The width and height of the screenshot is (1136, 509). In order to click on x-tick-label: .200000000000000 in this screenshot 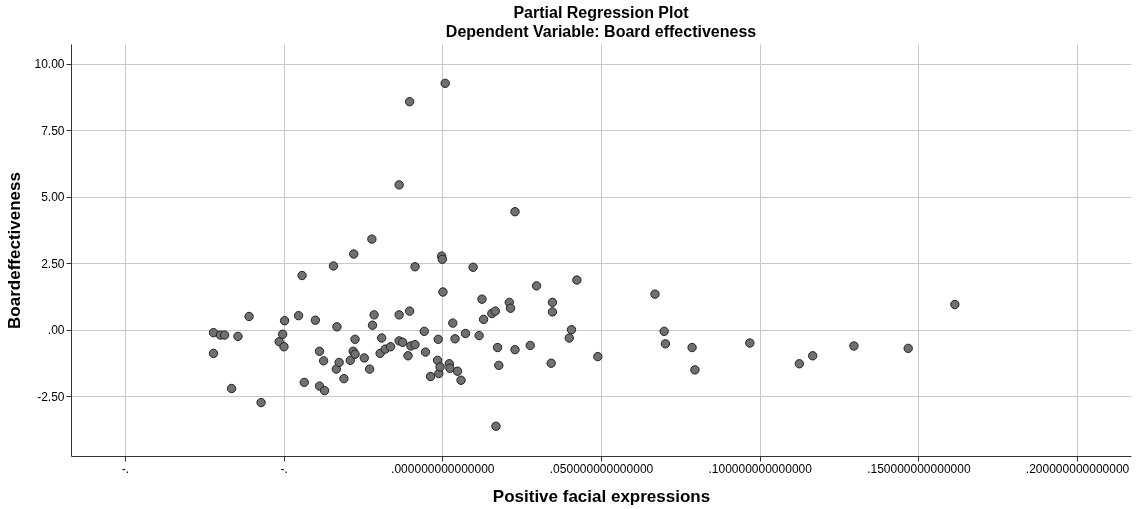, I will do `click(1077, 468)`.